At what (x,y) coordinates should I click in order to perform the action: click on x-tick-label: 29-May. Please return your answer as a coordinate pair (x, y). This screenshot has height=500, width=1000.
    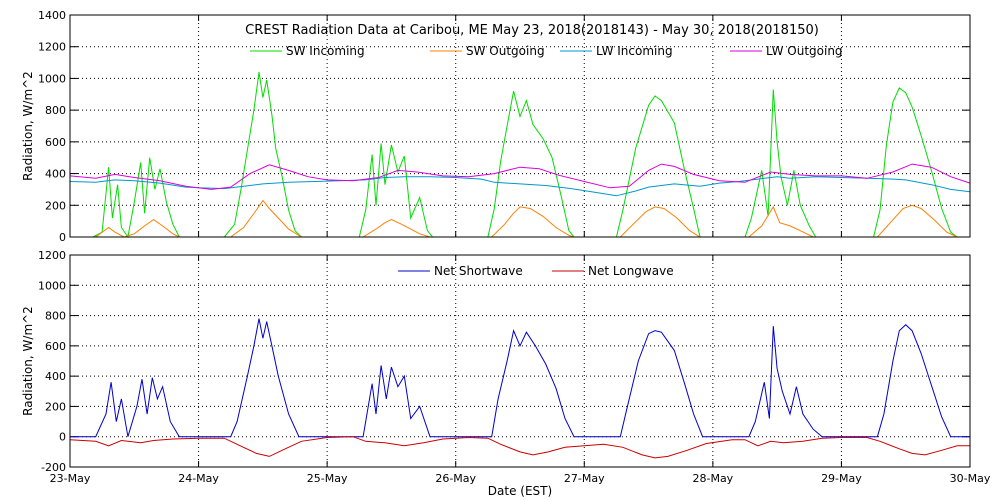
    Looking at the image, I should click on (841, 478).